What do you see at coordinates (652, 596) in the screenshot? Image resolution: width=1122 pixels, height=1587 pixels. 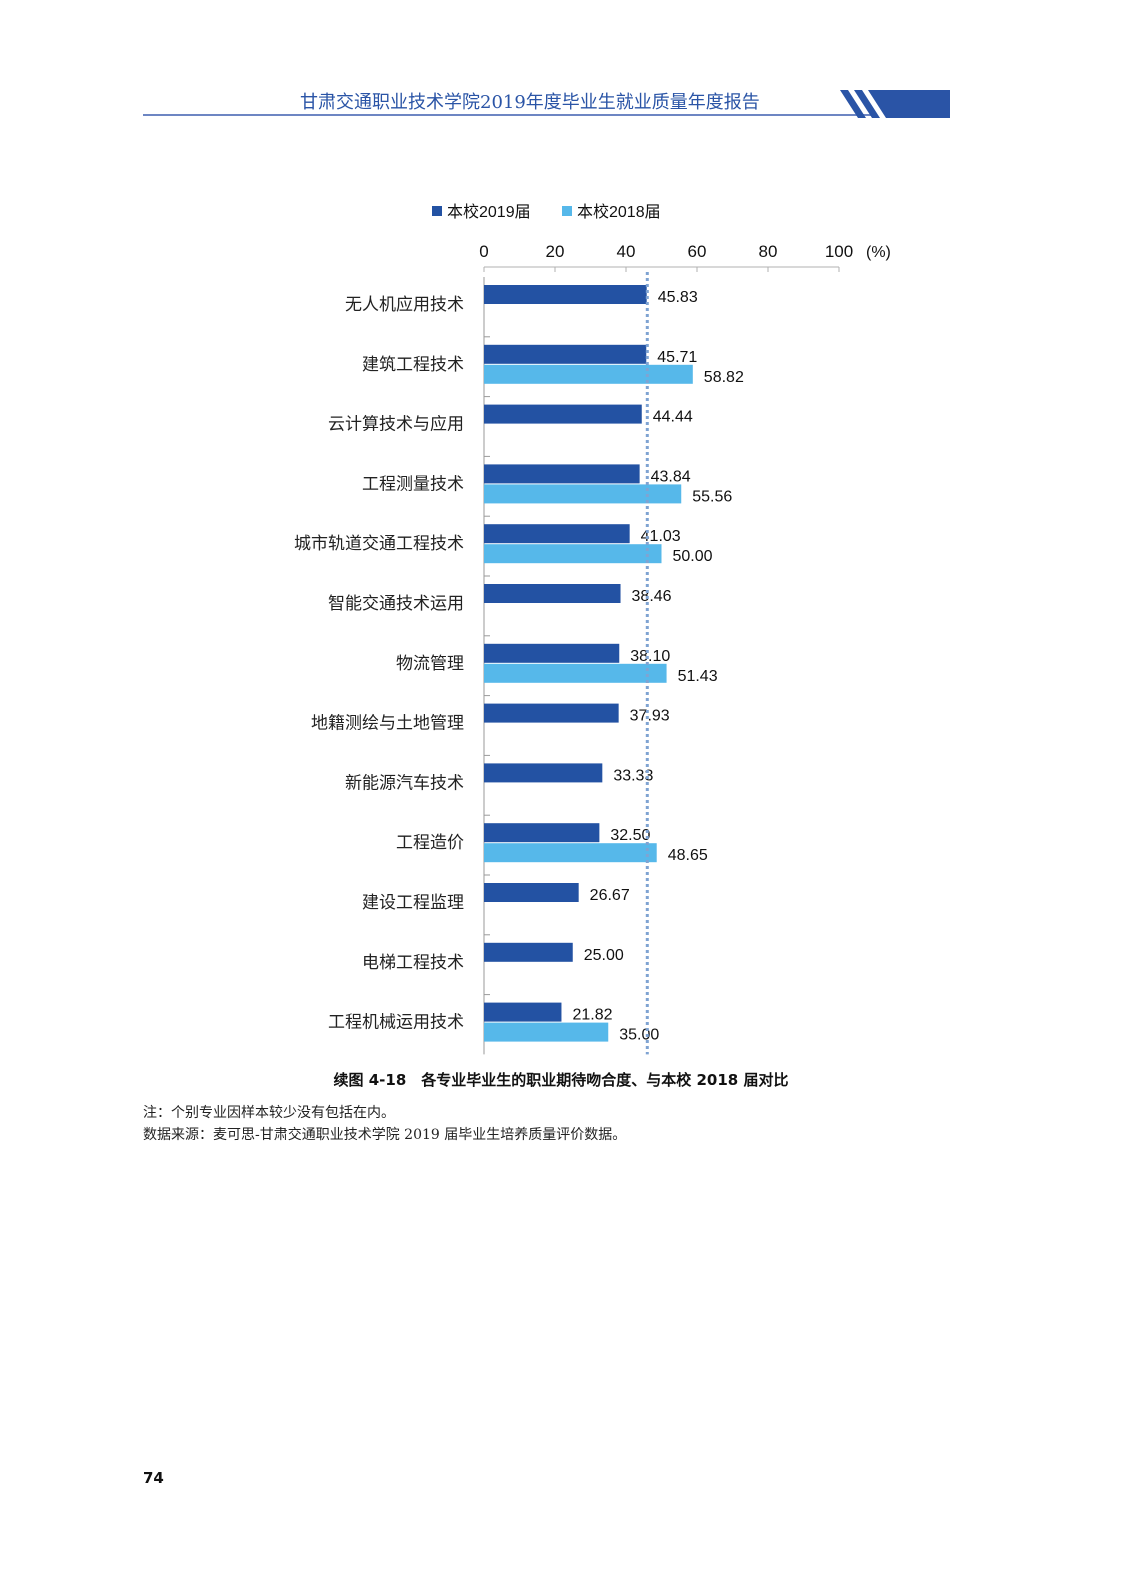 I see `data-label: 38.46` at bounding box center [652, 596].